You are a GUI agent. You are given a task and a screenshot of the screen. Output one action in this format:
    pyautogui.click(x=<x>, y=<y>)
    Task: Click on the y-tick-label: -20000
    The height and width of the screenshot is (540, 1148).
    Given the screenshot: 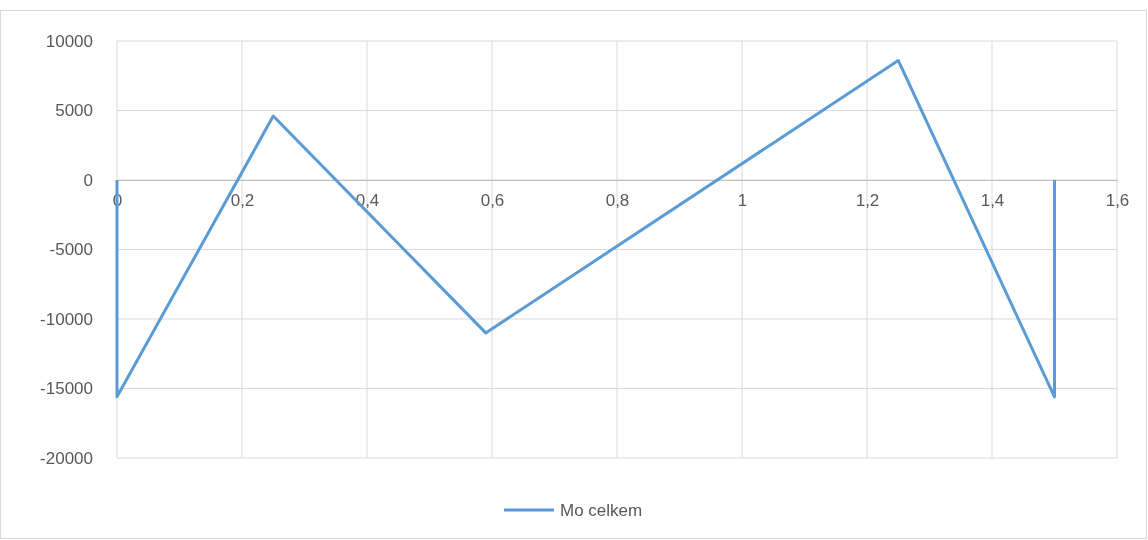 What is the action you would take?
    pyautogui.click(x=66, y=458)
    